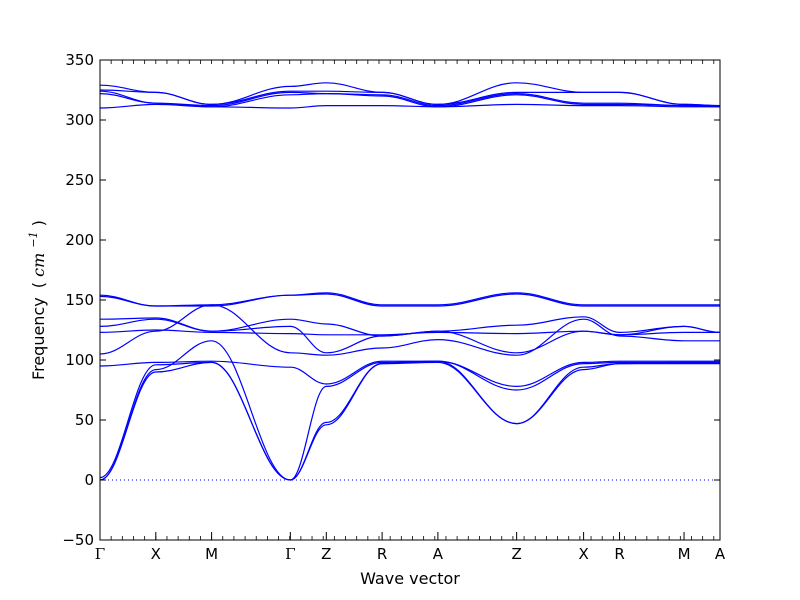 This screenshot has width=800, height=600. What do you see at coordinates (79, 120) in the screenshot?
I see `y-tick-label: 300` at bounding box center [79, 120].